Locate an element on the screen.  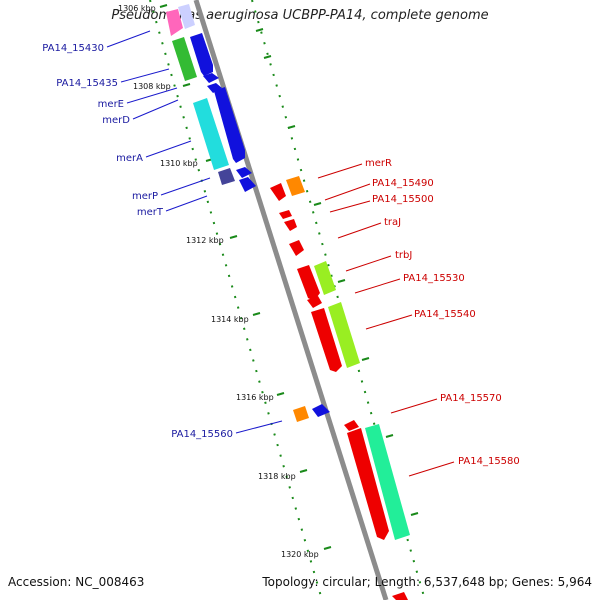
gene-red-b is located at coordinates (285, 214).